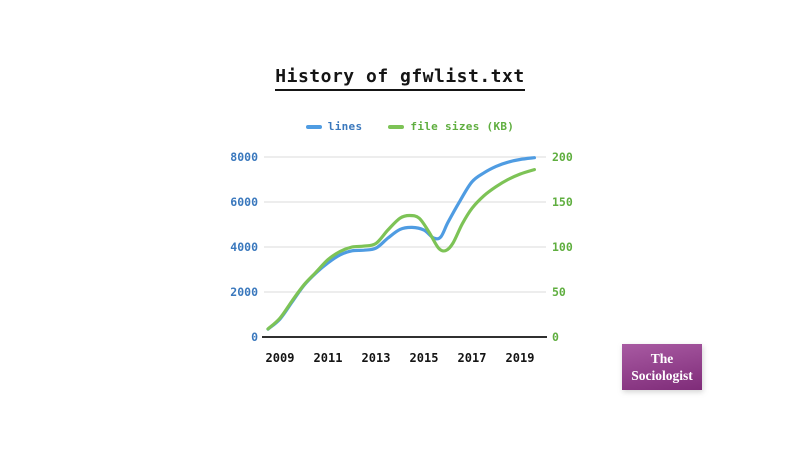 The height and width of the screenshot is (450, 800). Describe the element at coordinates (280, 358) in the screenshot. I see `tick-x: 2009` at that location.